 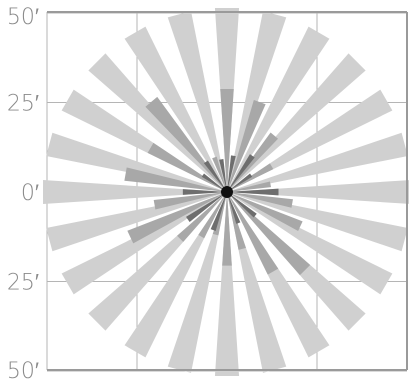 I want to click on y-tick-label: 0′, so click(x=30, y=193).